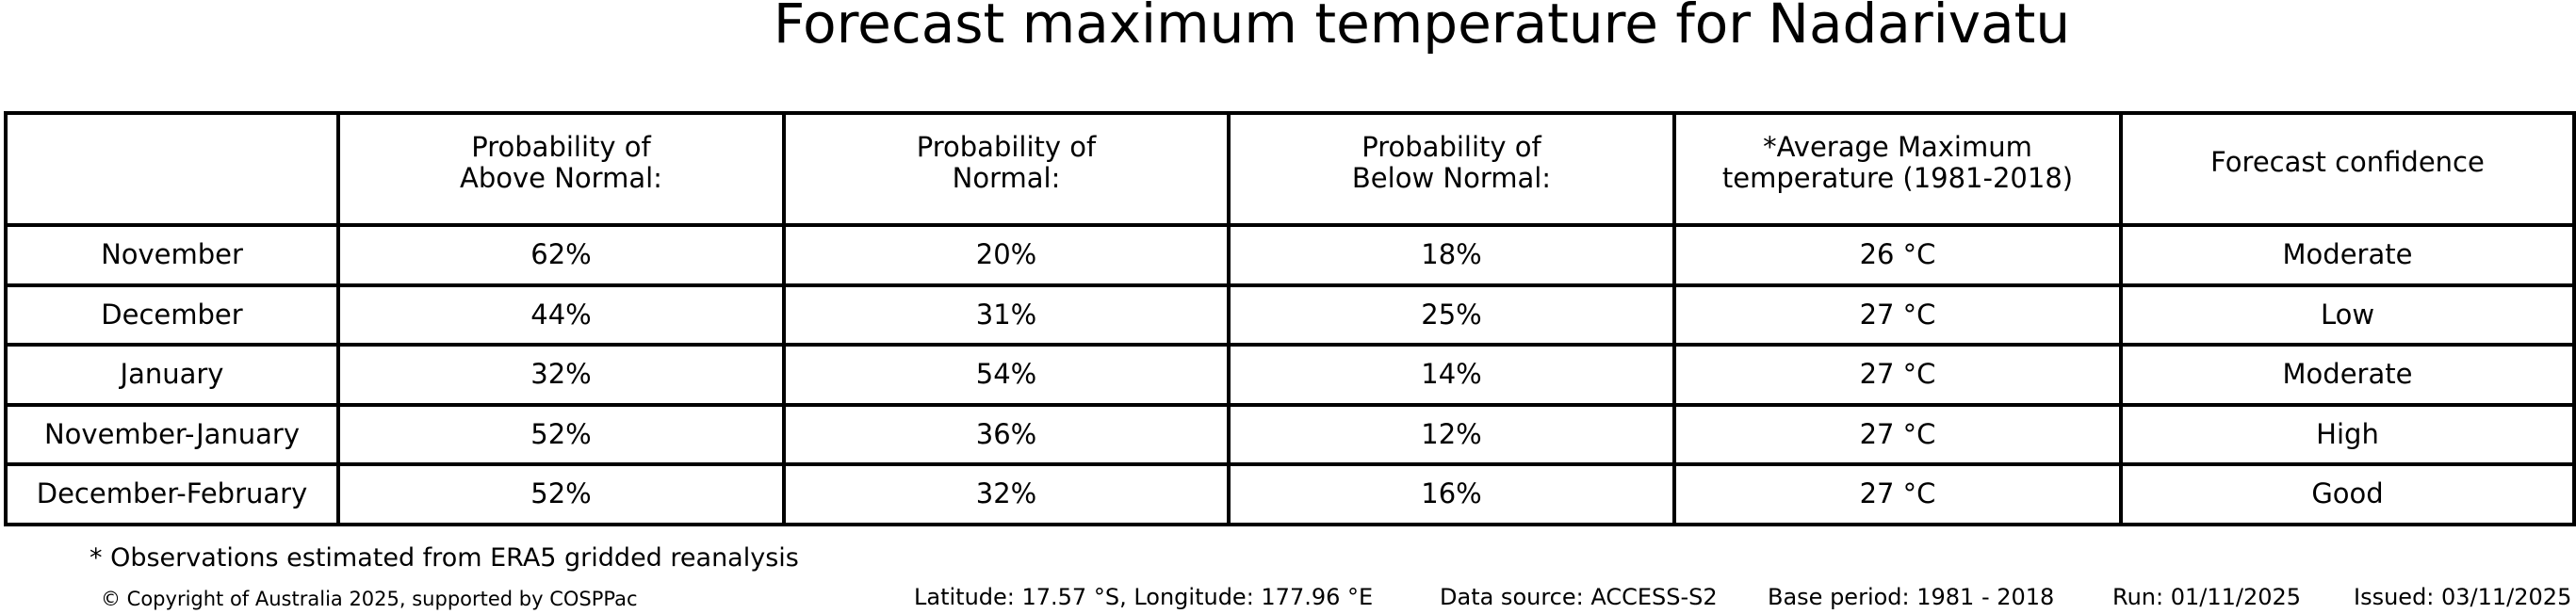 The width and height of the screenshot is (2576, 614). I want to click on table-row-november-january: November-January 52% 36% 12% 27 °C High, so click(1290, 434).